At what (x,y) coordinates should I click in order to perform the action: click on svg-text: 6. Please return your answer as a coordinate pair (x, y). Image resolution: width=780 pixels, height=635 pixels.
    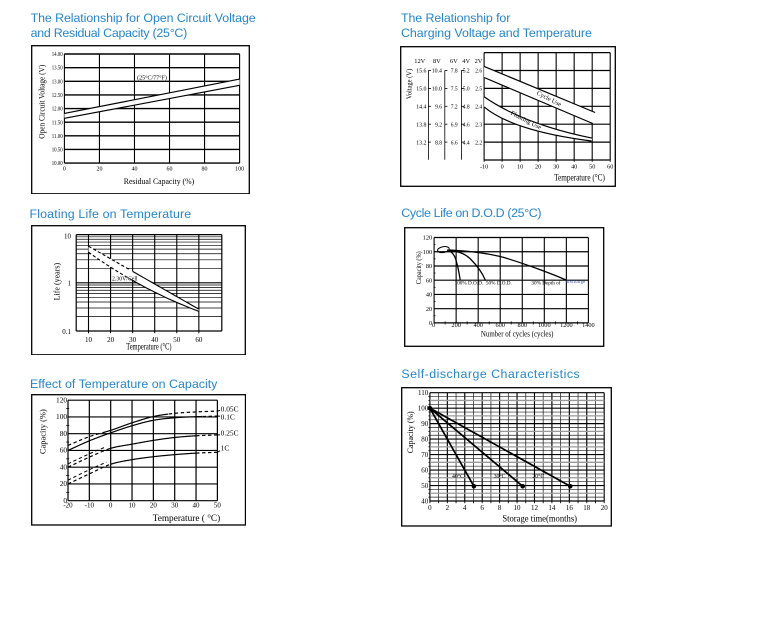
    Looking at the image, I should click on (482, 508).